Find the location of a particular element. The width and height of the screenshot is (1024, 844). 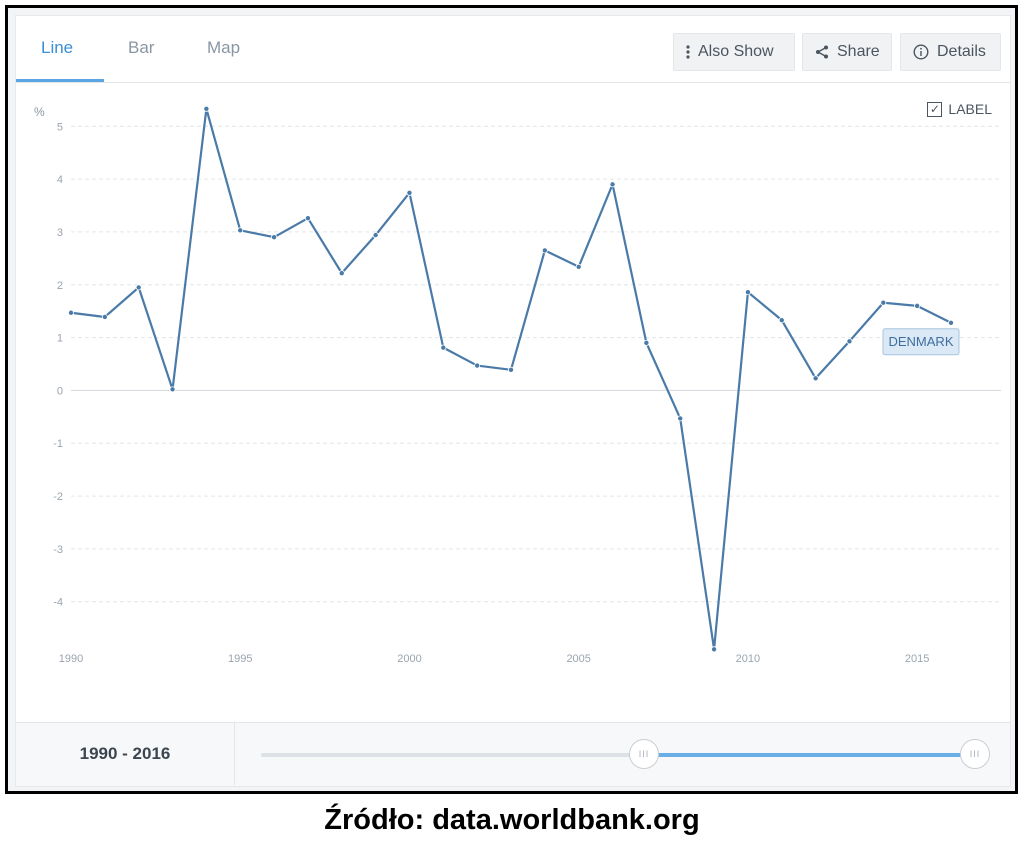

y-tick-label: -2 is located at coordinates (58, 497).